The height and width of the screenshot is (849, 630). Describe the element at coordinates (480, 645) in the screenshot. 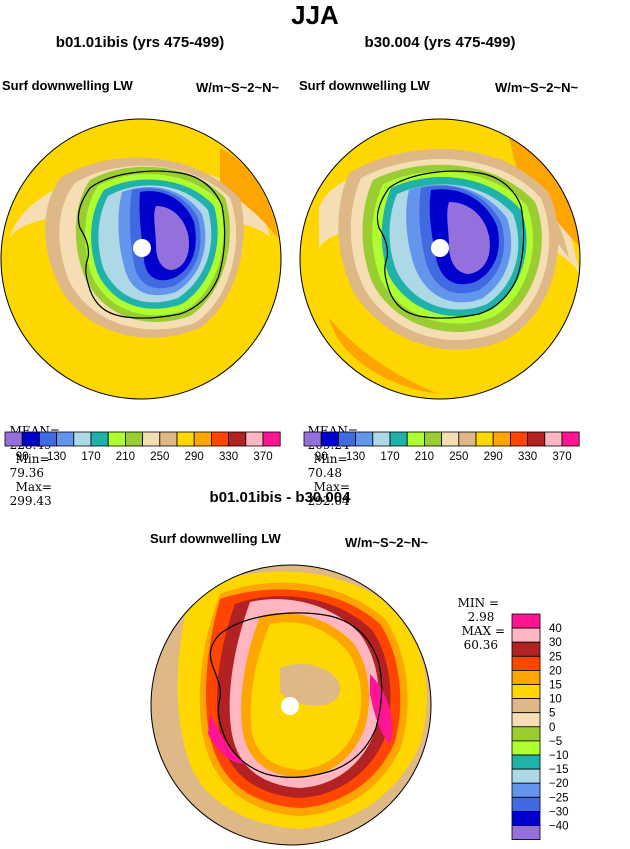

I see `diff-max-value: 60.36` at that location.